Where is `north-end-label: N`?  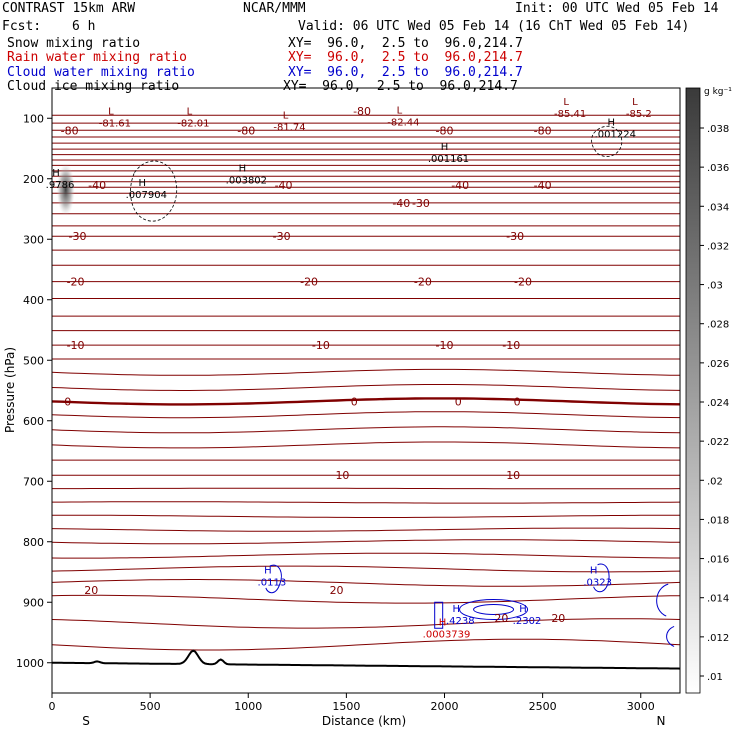
north-end-label: N is located at coordinates (661, 721).